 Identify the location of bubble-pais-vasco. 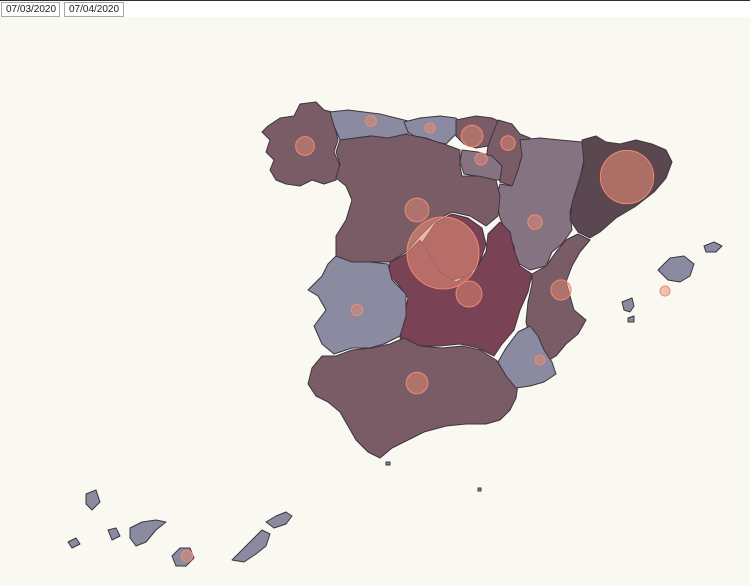
(472, 136).